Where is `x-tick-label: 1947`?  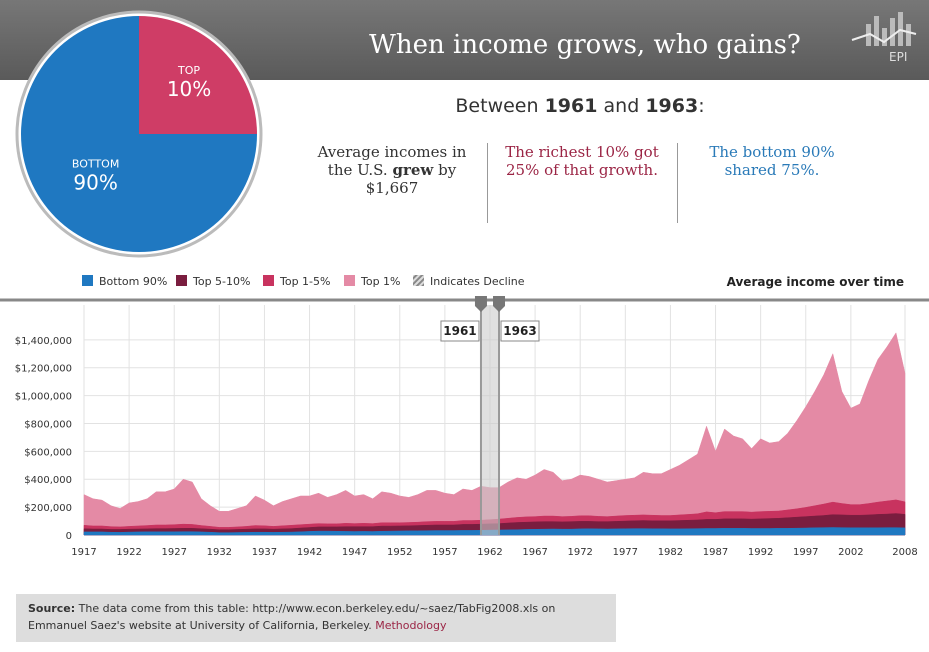
x-tick-label: 1947 is located at coordinates (354, 552).